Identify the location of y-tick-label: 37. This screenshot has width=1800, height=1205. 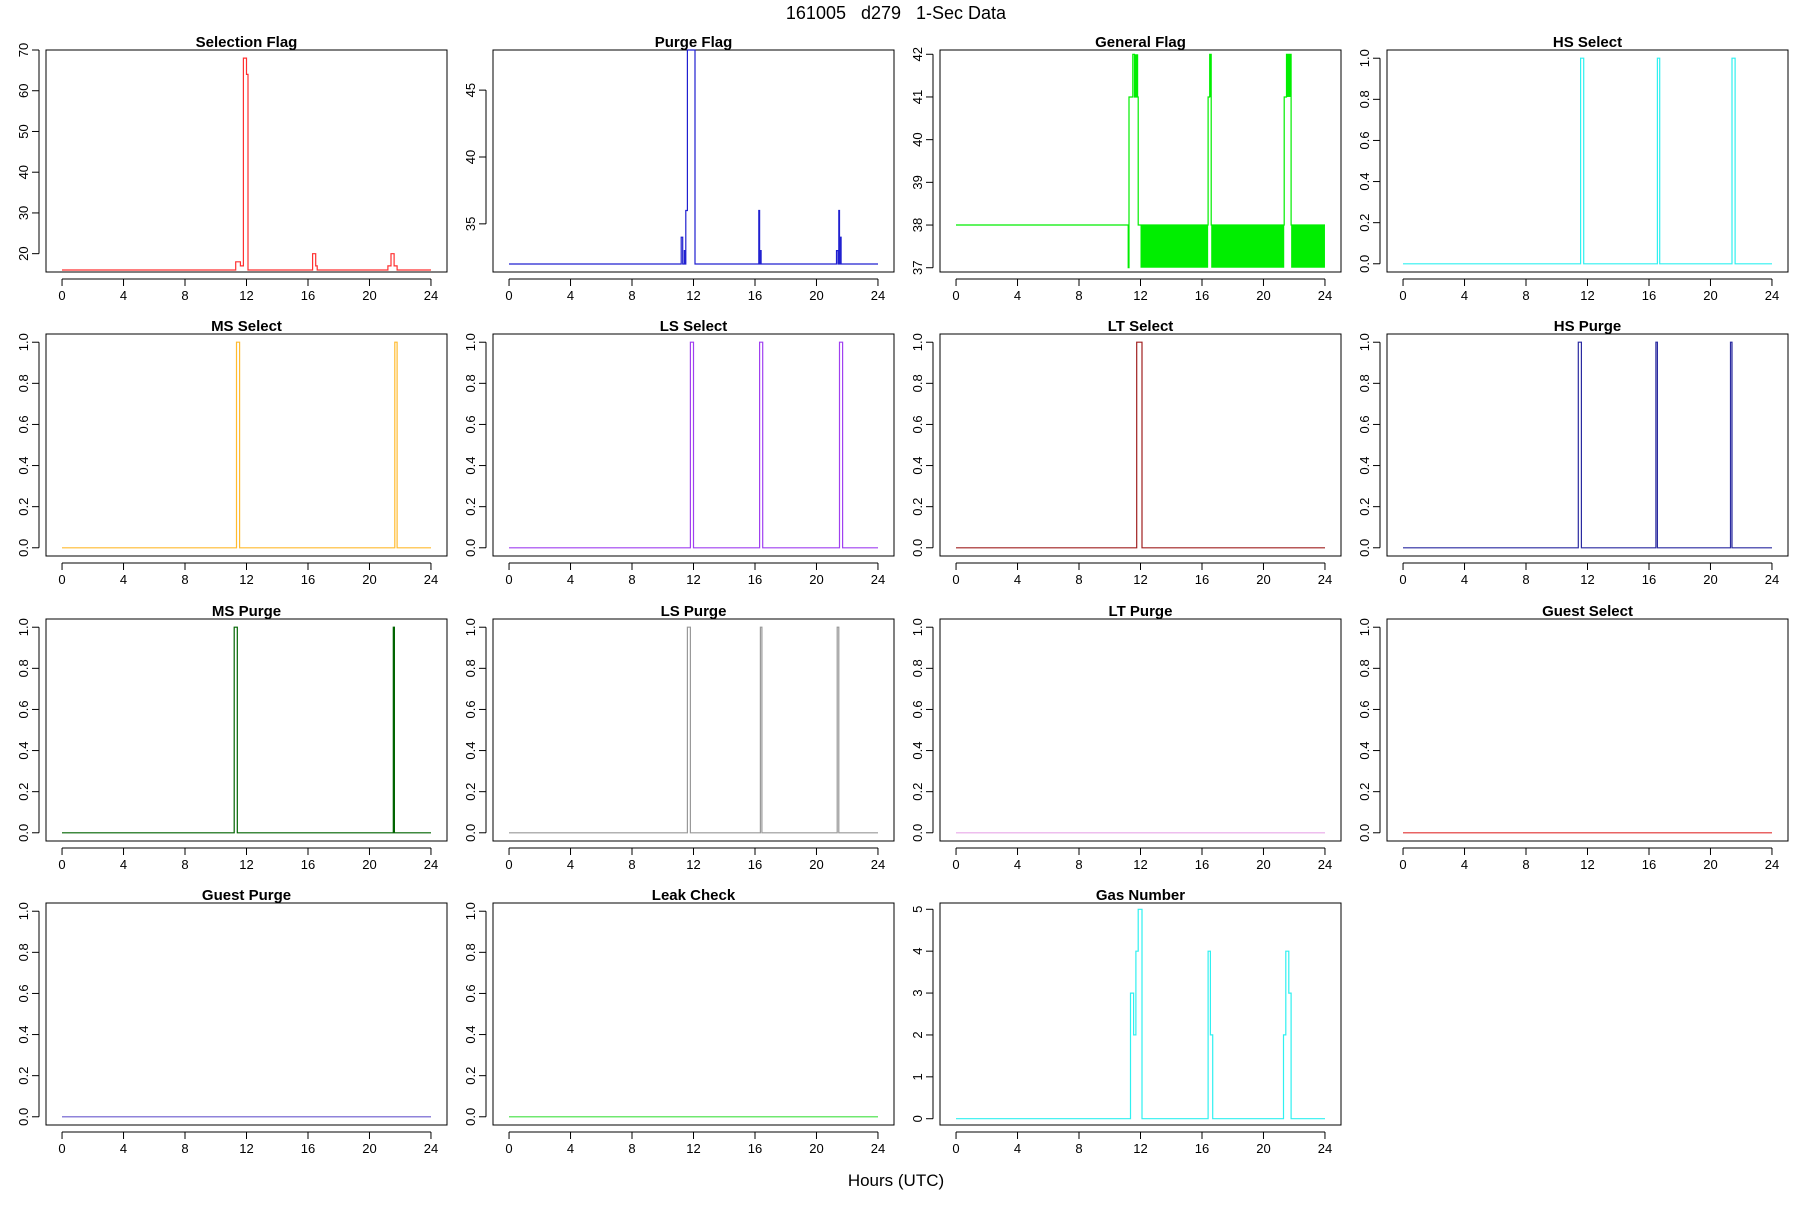
(917, 267).